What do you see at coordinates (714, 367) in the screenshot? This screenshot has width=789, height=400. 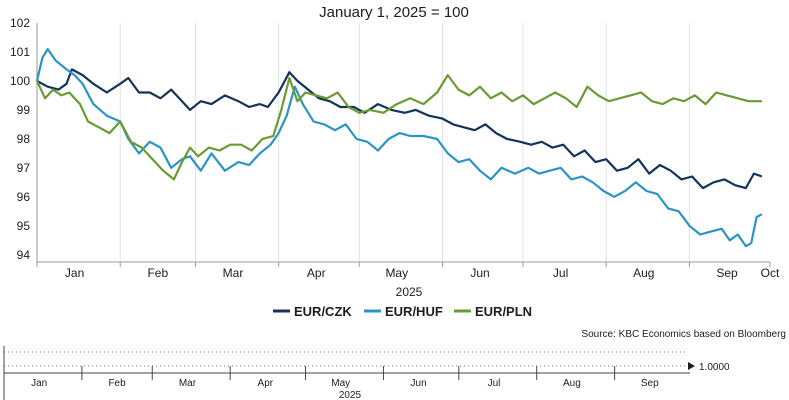 I see `navigator-value-label: 1.0000` at bounding box center [714, 367].